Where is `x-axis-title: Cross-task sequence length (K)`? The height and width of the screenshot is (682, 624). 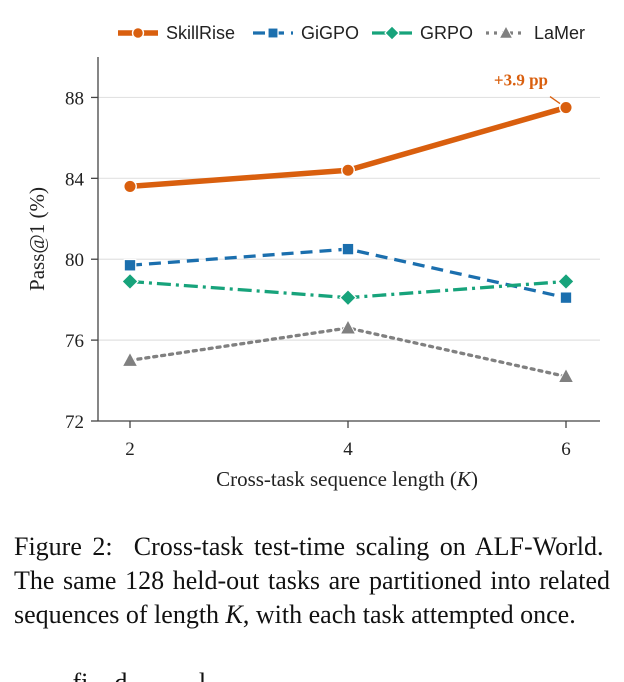 x-axis-title: Cross-task sequence length (K) is located at coordinates (347, 479).